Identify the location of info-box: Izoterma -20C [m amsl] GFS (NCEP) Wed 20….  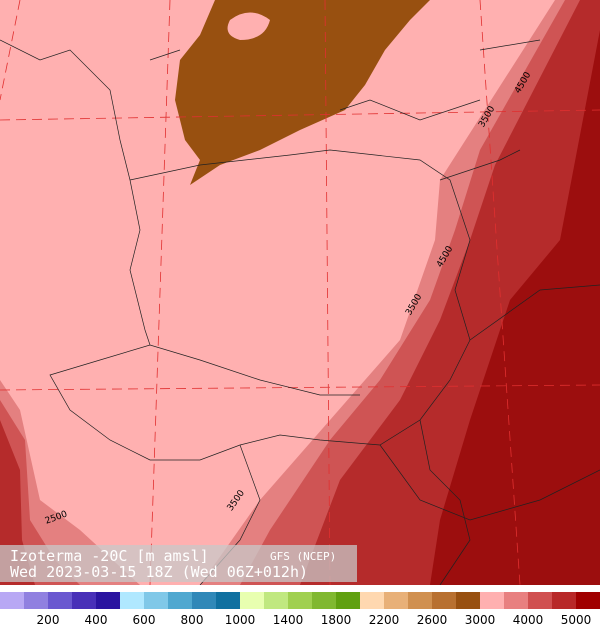
(178, 563).